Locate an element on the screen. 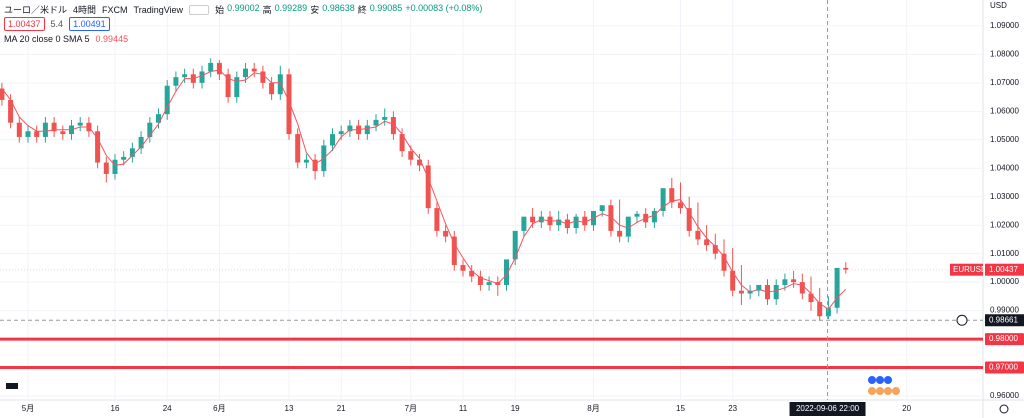 This screenshot has height=418, width=1024. indicator-legend: MA 20 close 0 SMA 5 0.99445 is located at coordinates (66, 39).